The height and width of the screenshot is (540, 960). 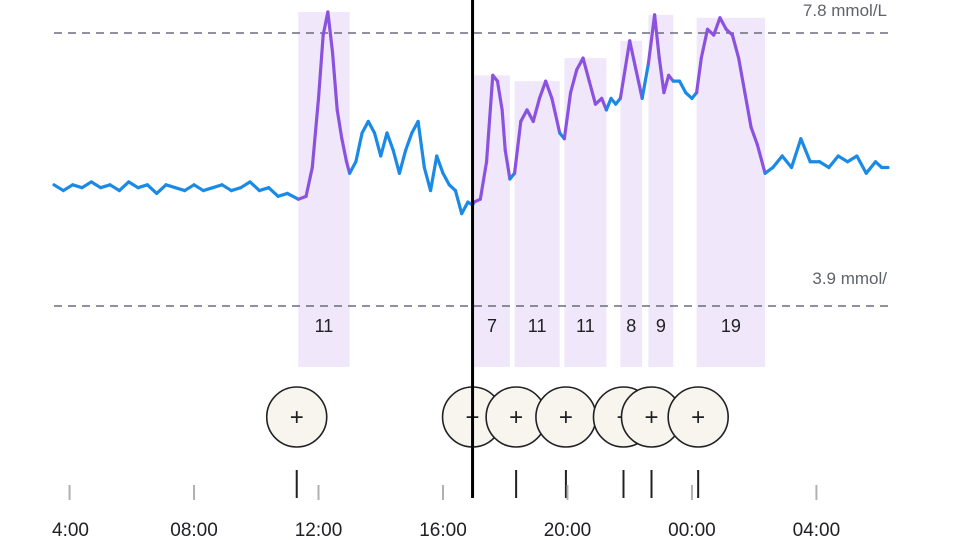 I want to click on meal-markers-layer: +++++++, so click(x=497, y=417).